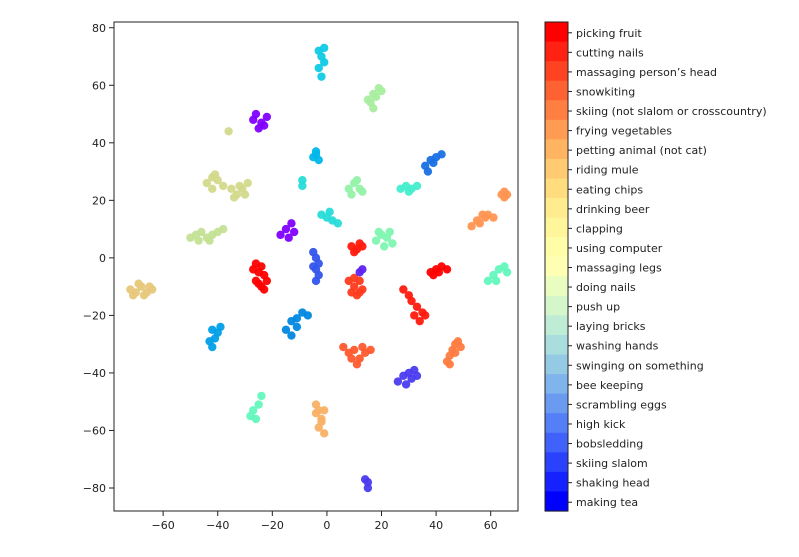 Image resolution: width=799 pixels, height=557 pixels. Describe the element at coordinates (606, 287) in the screenshot. I see `colorbar-label: doing nails` at that location.